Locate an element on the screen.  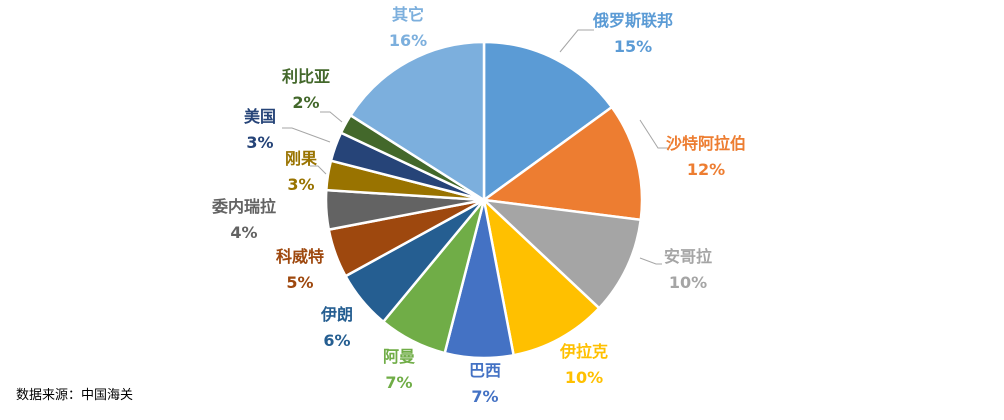
slice-percent-label-3: 10% is located at coordinates (584, 377).